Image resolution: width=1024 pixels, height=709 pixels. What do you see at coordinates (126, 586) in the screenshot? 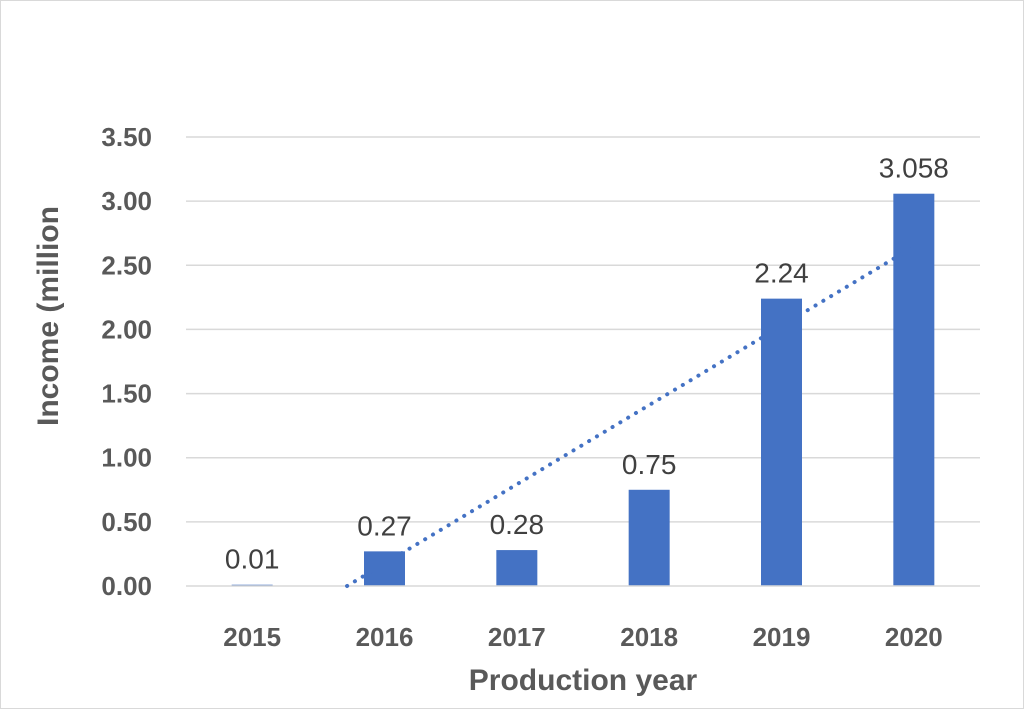
I see `y-tick-label: 0.00` at bounding box center [126, 586].